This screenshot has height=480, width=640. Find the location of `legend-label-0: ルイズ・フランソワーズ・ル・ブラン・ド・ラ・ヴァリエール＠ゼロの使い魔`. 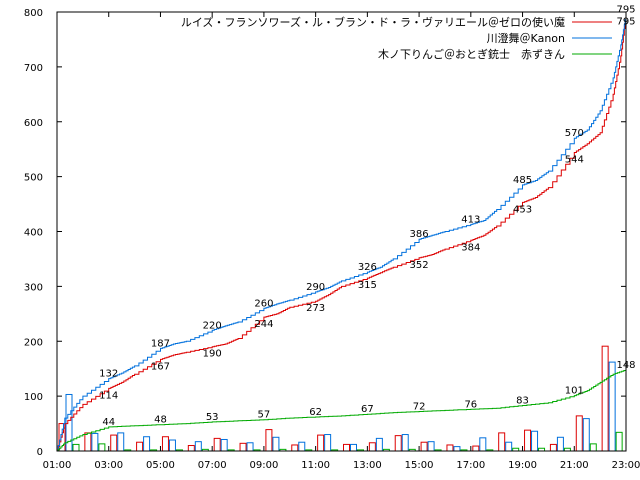

legend-label-0: ルイズ・フランソワーズ・ル・ブラン・ド・ラ・ヴァリエール＠ゼロの使い魔 is located at coordinates (373, 22).